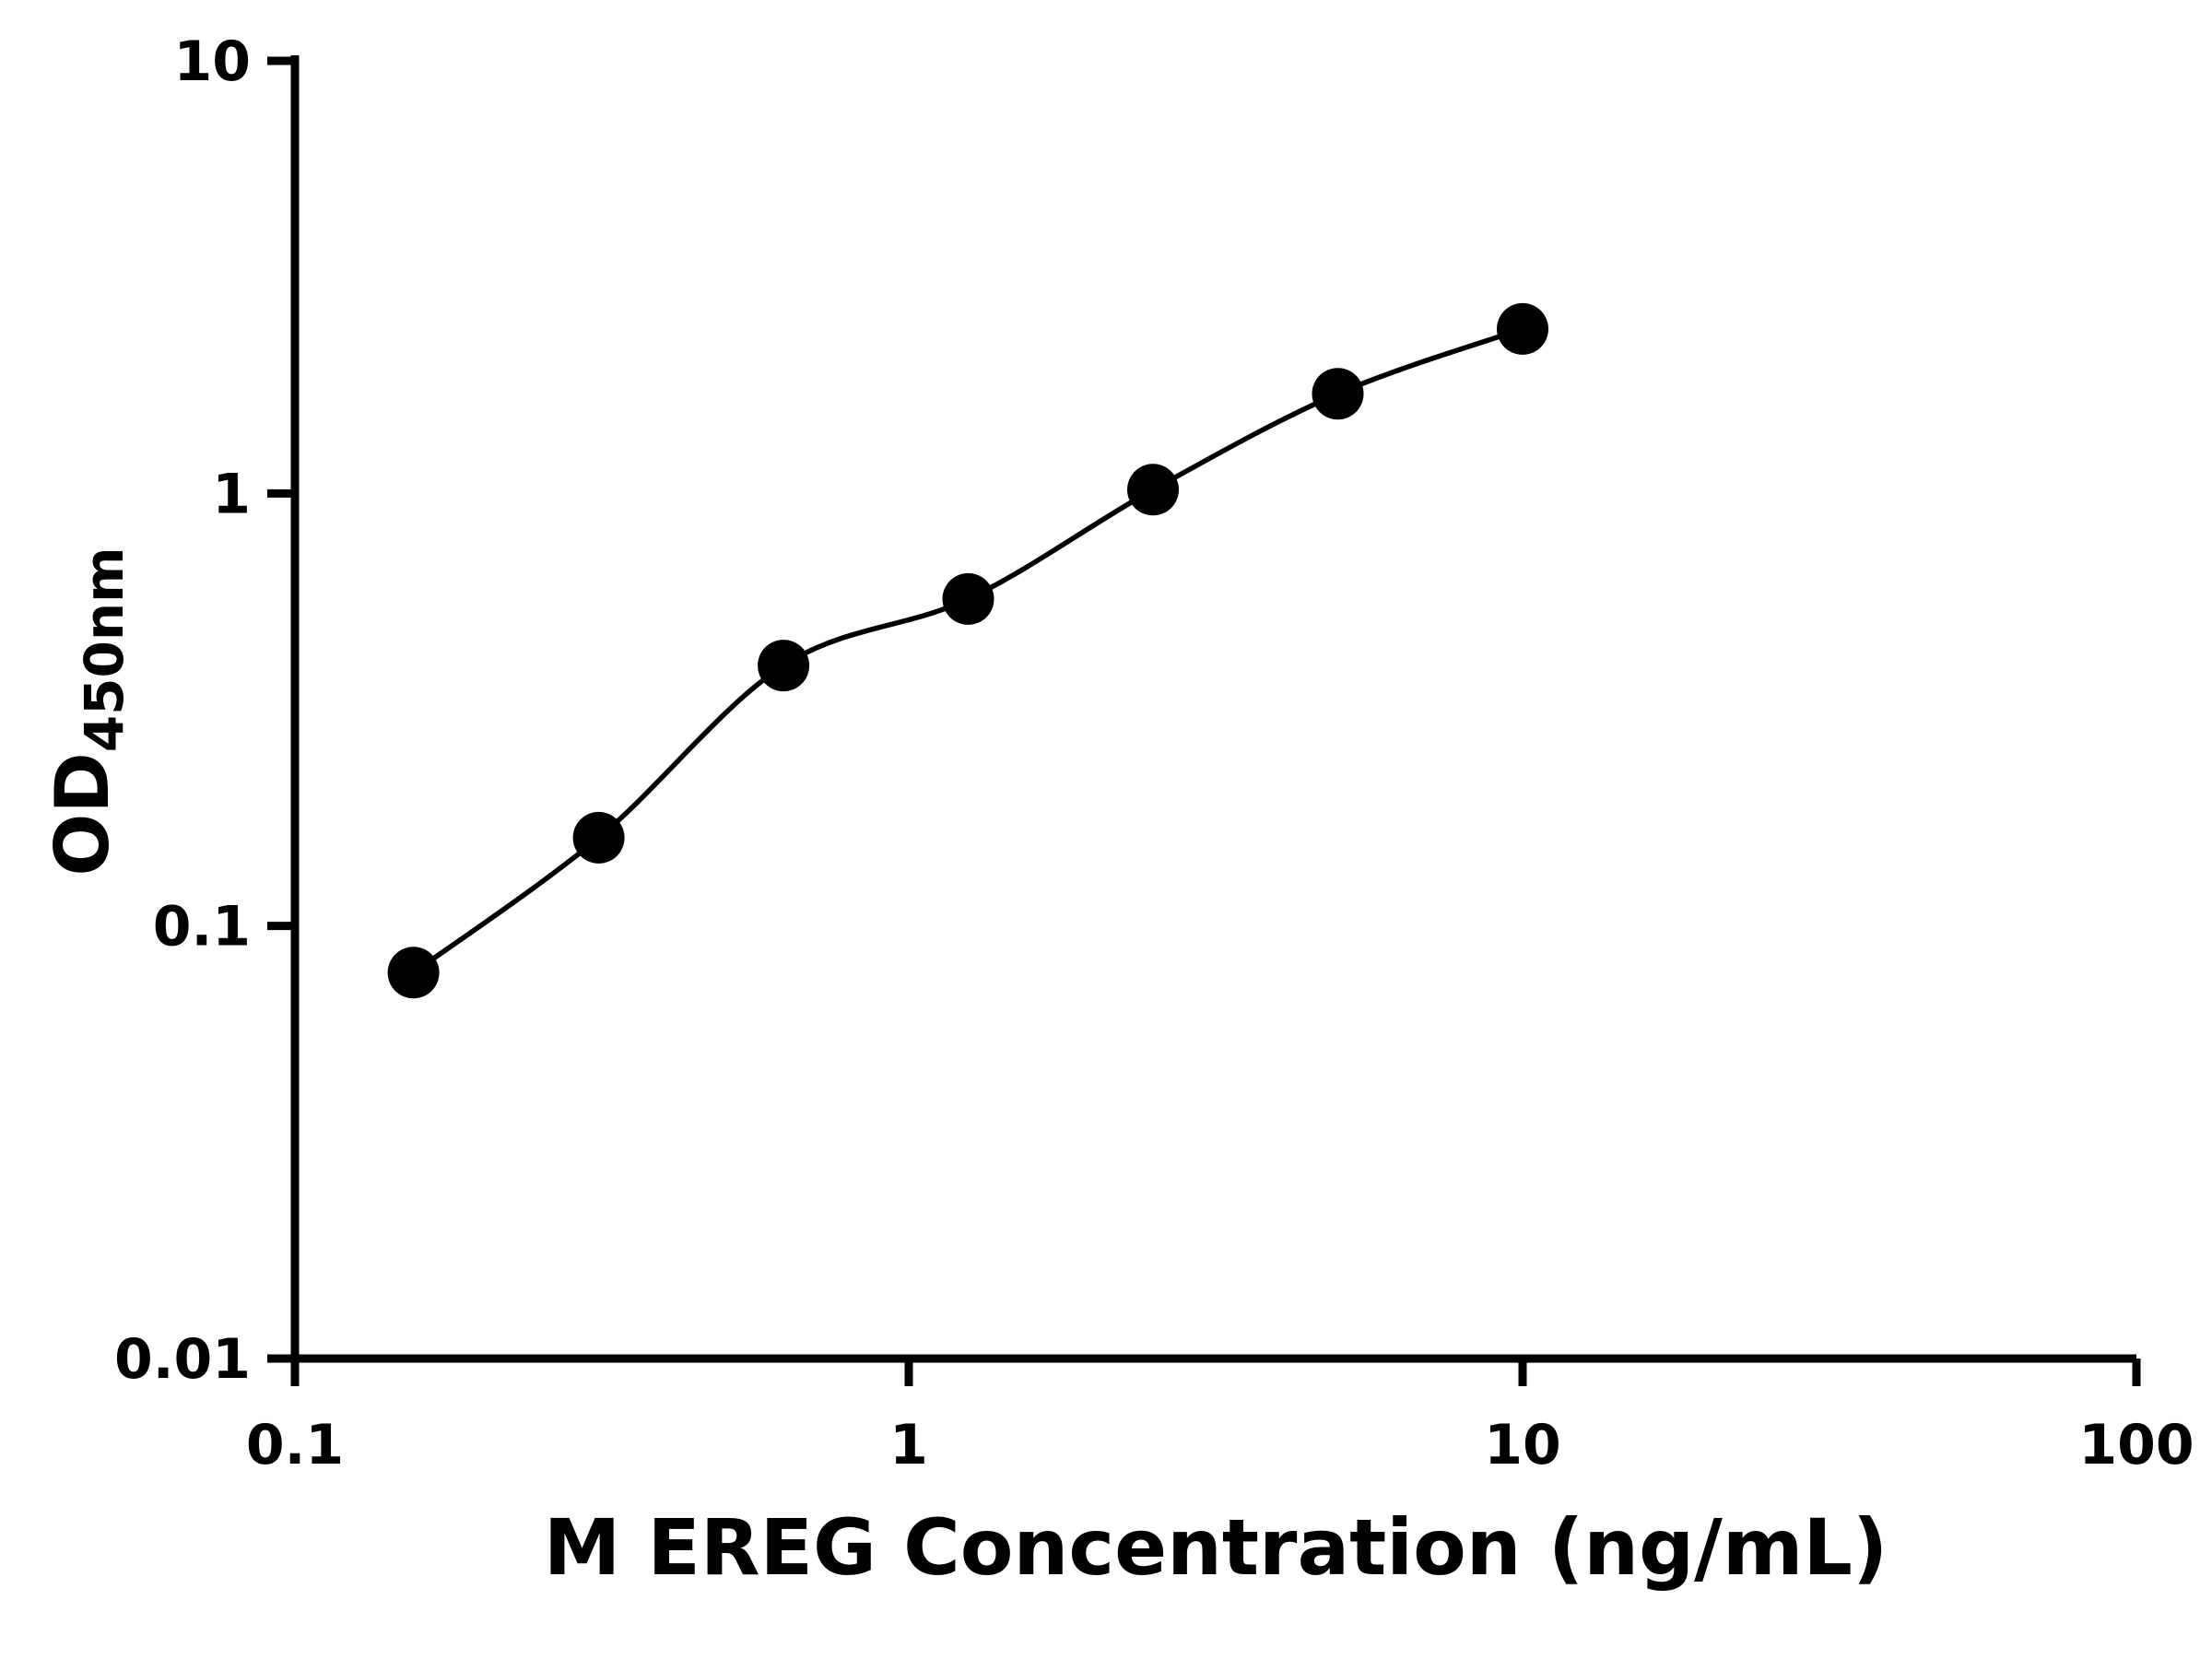  Describe the element at coordinates (182, 1359) in the screenshot. I see `y-tick-label: 0.01` at that location.